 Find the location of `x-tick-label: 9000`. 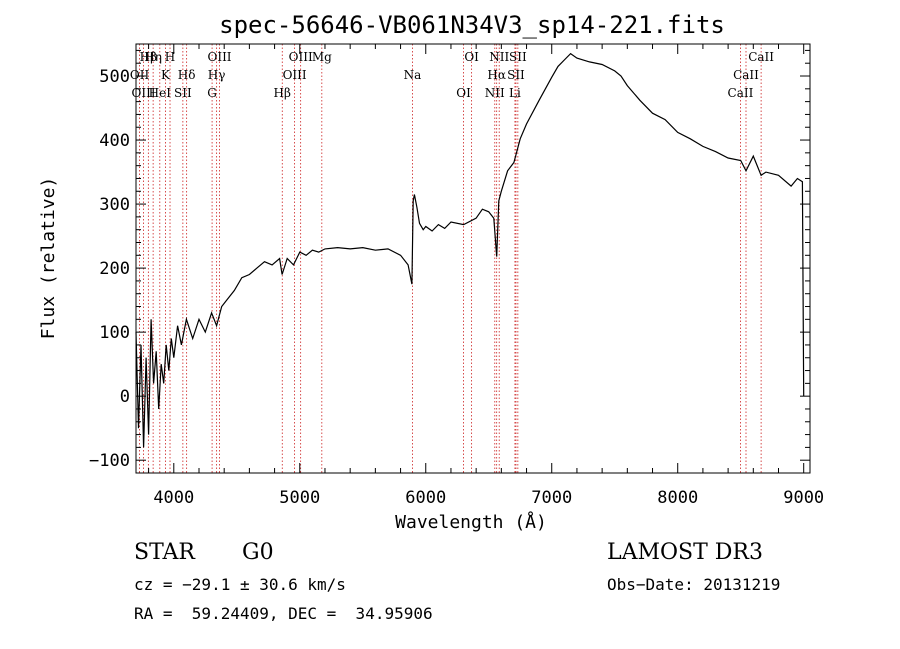

x-tick-label: 9000 is located at coordinates (803, 498).